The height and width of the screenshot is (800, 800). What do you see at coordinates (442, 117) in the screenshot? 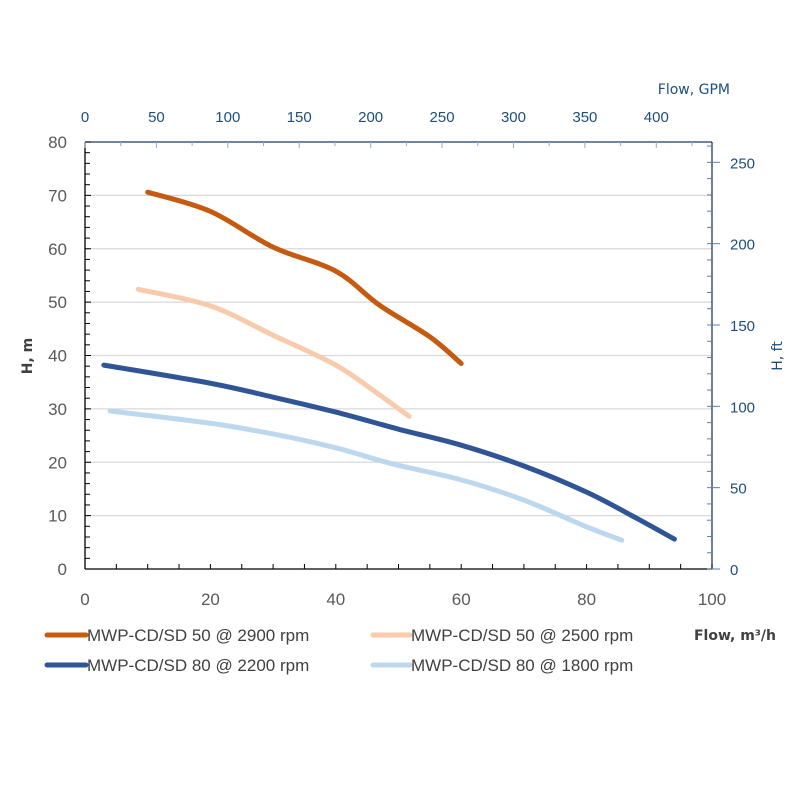
I see `x2-tick-label-250: 250` at bounding box center [442, 117].